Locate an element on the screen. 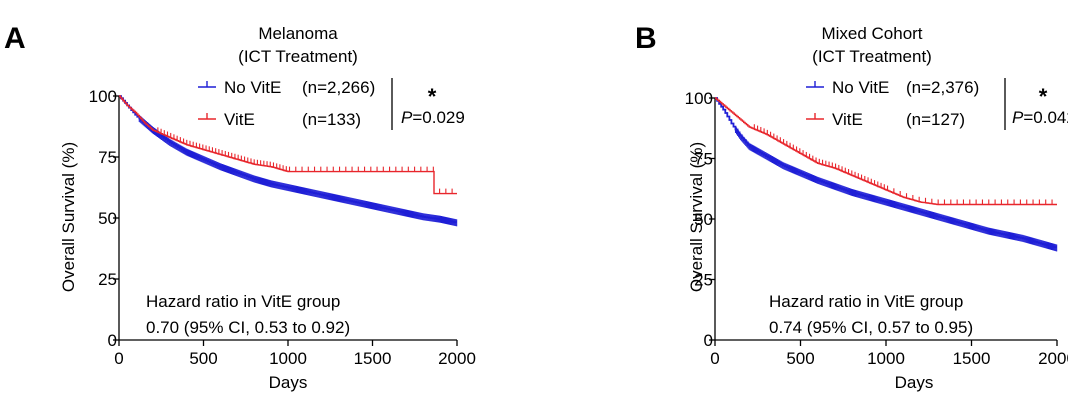 This screenshot has width=1080, height=400. p-value-label: P=0.042 is located at coordinates (1044, 117).